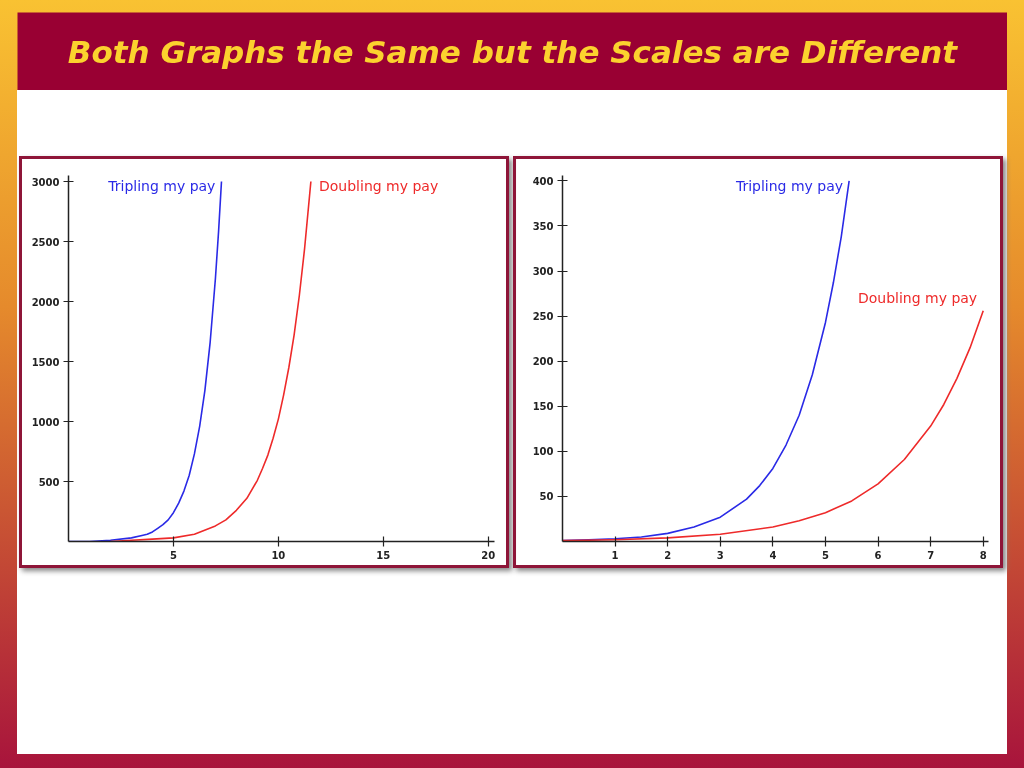 This screenshot has height=768, width=1024. Describe the element at coordinates (543, 407) in the screenshot. I see `y-tick-label: 150` at that location.